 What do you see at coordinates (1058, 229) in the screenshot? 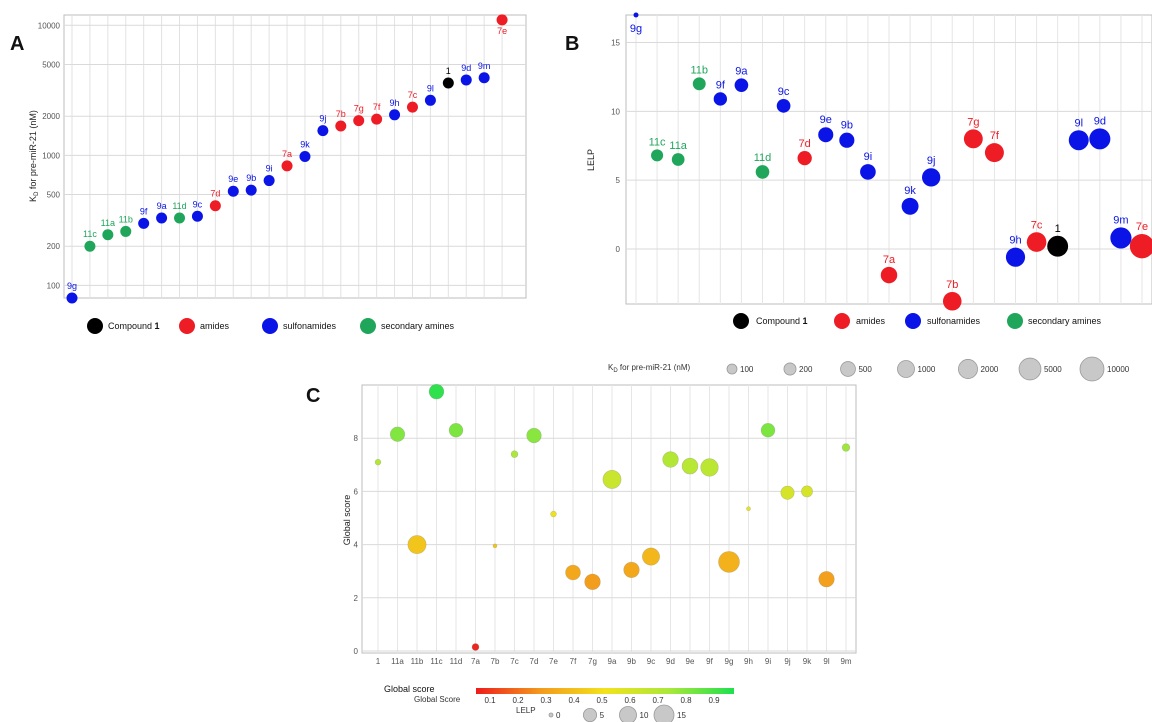
I see `panel-b-point-label: 1` at bounding box center [1058, 229].